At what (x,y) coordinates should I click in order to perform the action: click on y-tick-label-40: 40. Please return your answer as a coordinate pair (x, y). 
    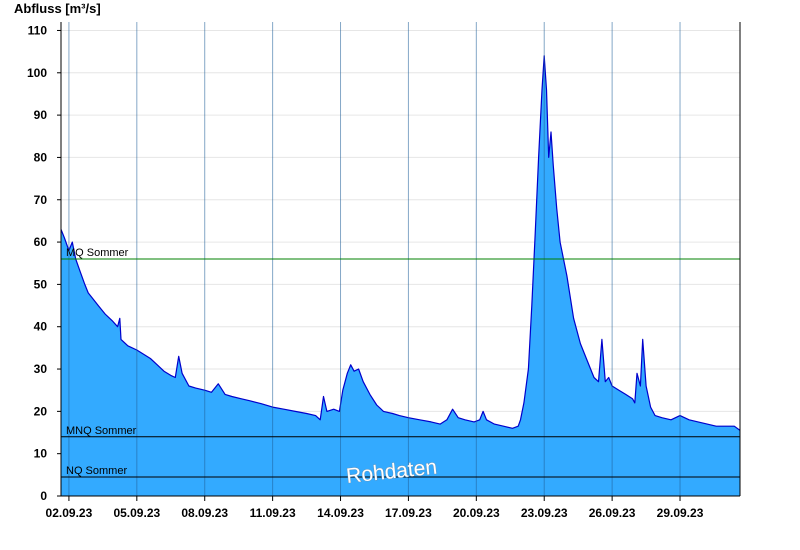
    Looking at the image, I should click on (41, 327).